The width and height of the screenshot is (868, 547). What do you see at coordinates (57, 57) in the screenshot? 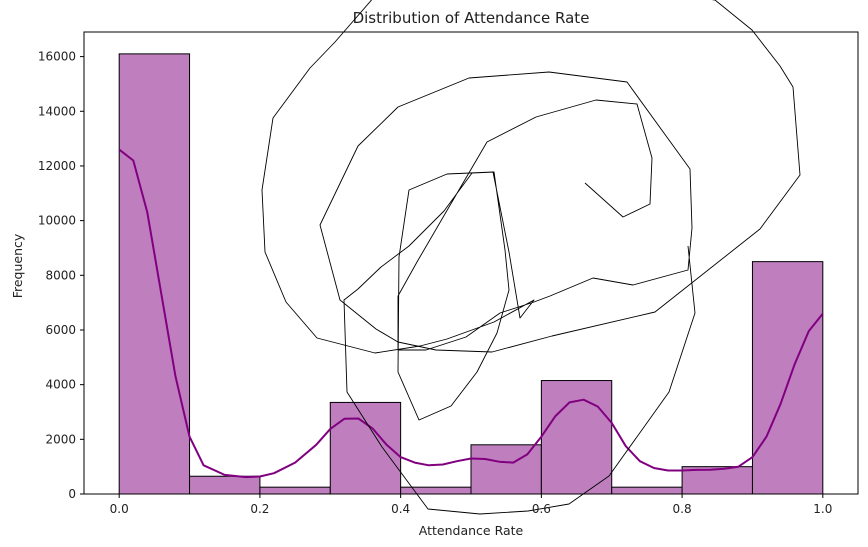
I see `y-tick-label-8: 16000` at bounding box center [57, 57].